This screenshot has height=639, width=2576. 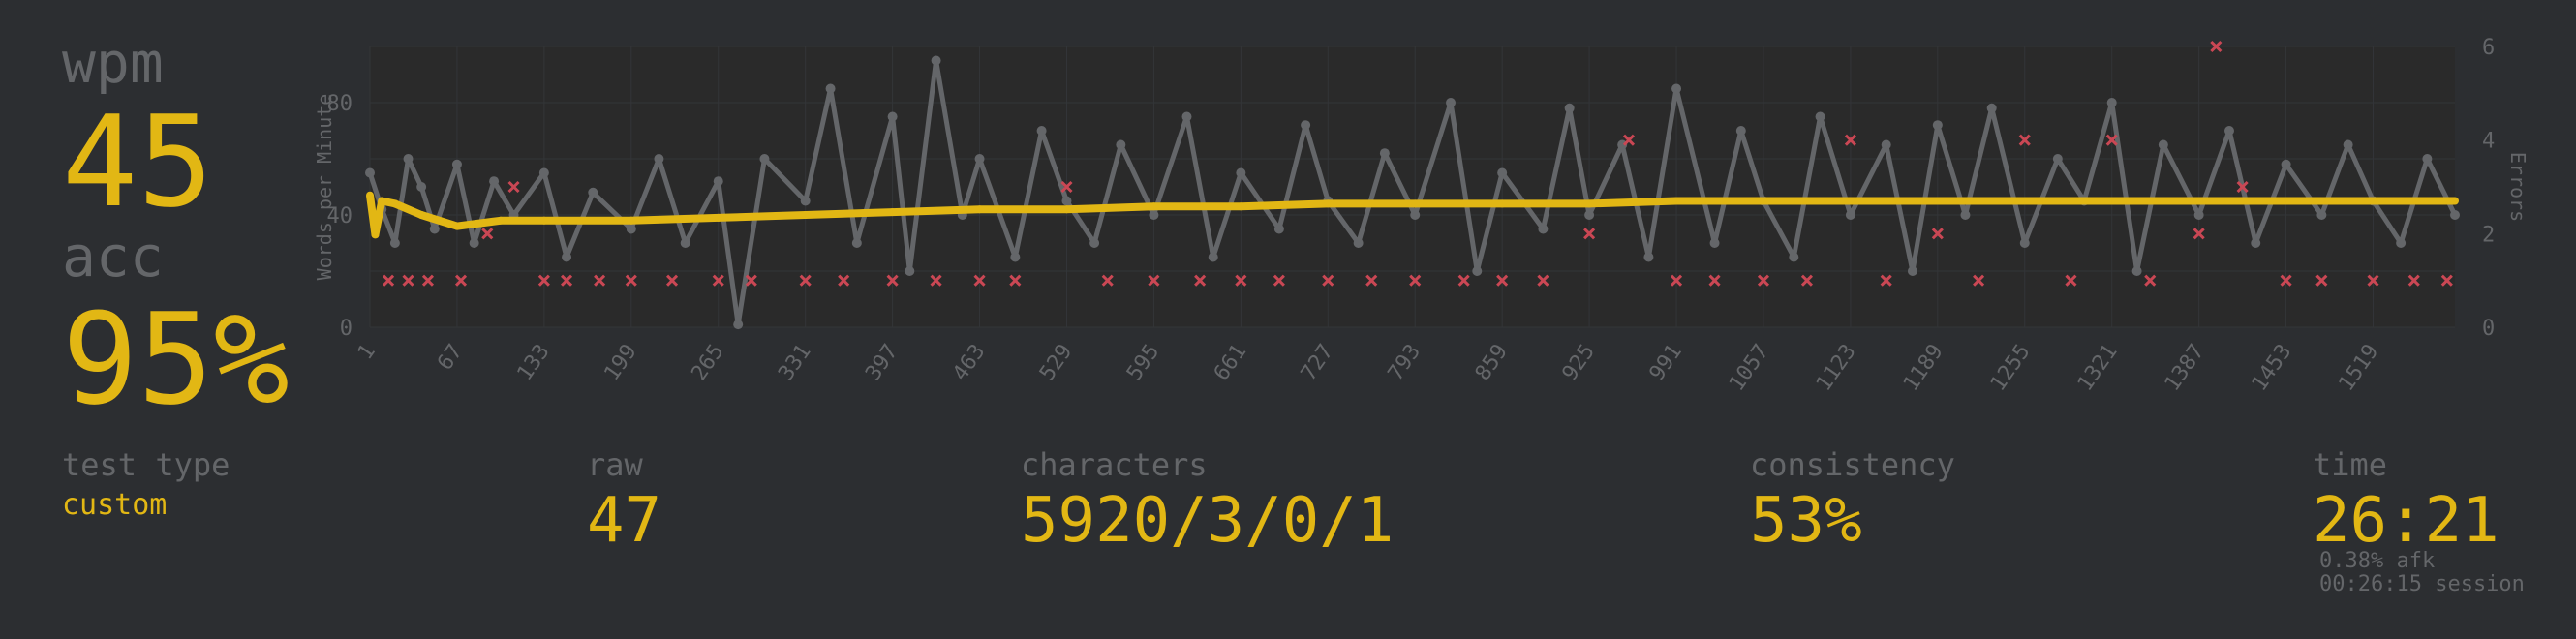 I want to click on characters-label: characters, so click(x=1114, y=464).